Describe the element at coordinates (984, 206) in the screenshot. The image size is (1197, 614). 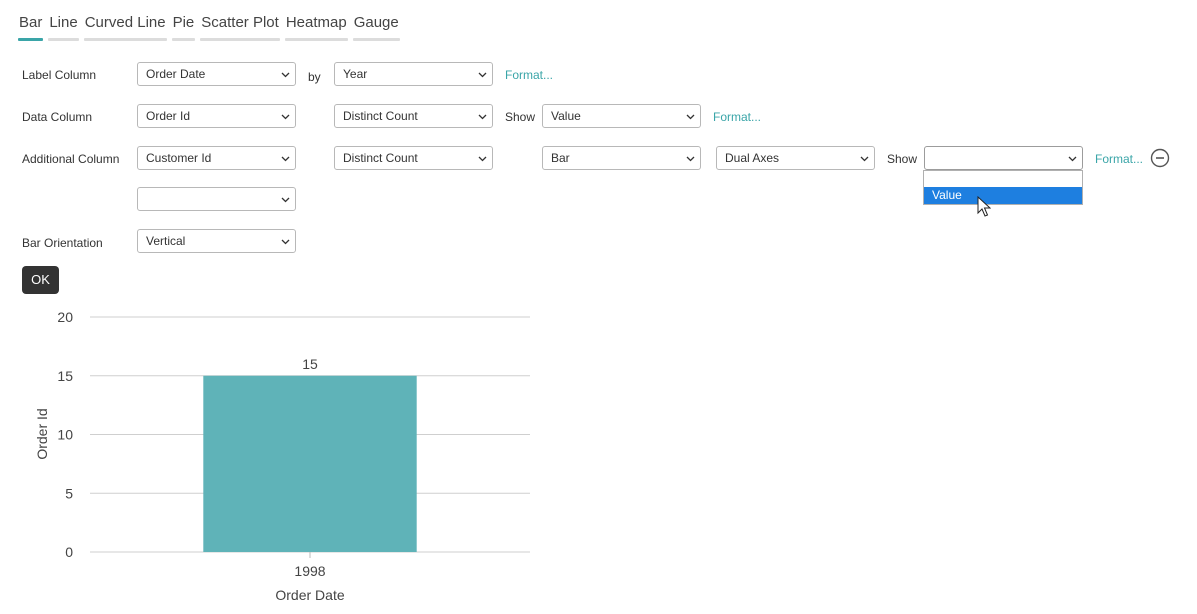
I see `mouse-pointer-icon` at that location.